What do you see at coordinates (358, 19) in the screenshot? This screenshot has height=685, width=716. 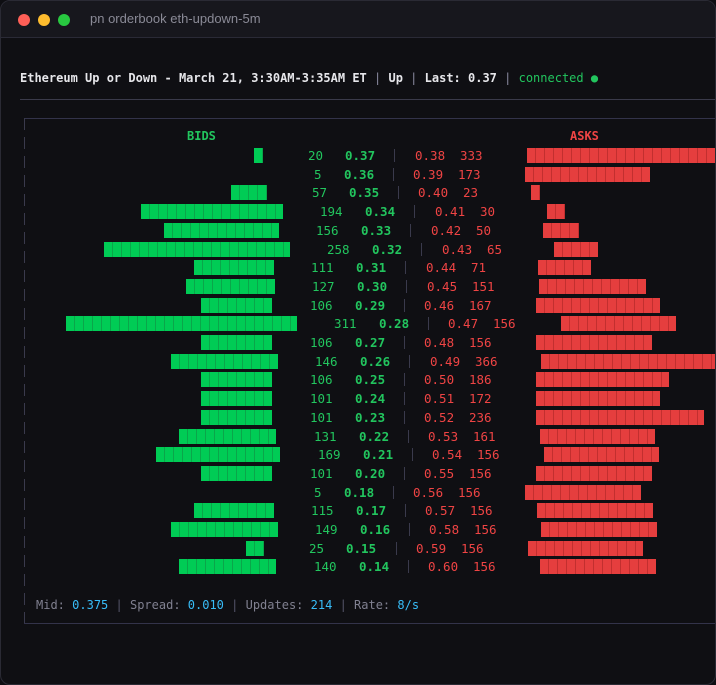 I see `title-bar: pn orderbook eth-updown-5m` at bounding box center [358, 19].